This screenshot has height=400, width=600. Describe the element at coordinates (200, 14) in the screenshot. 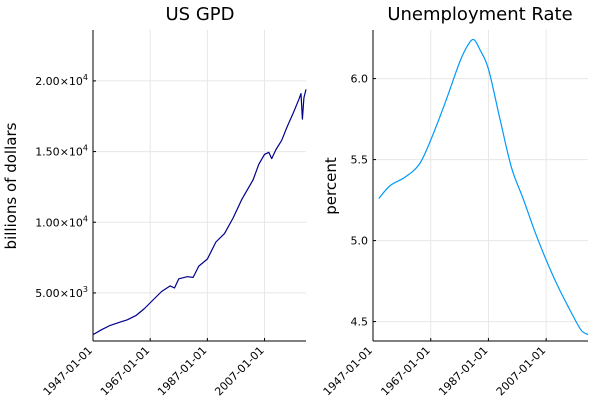

I see `gdp-chart-title: US GPD` at that location.